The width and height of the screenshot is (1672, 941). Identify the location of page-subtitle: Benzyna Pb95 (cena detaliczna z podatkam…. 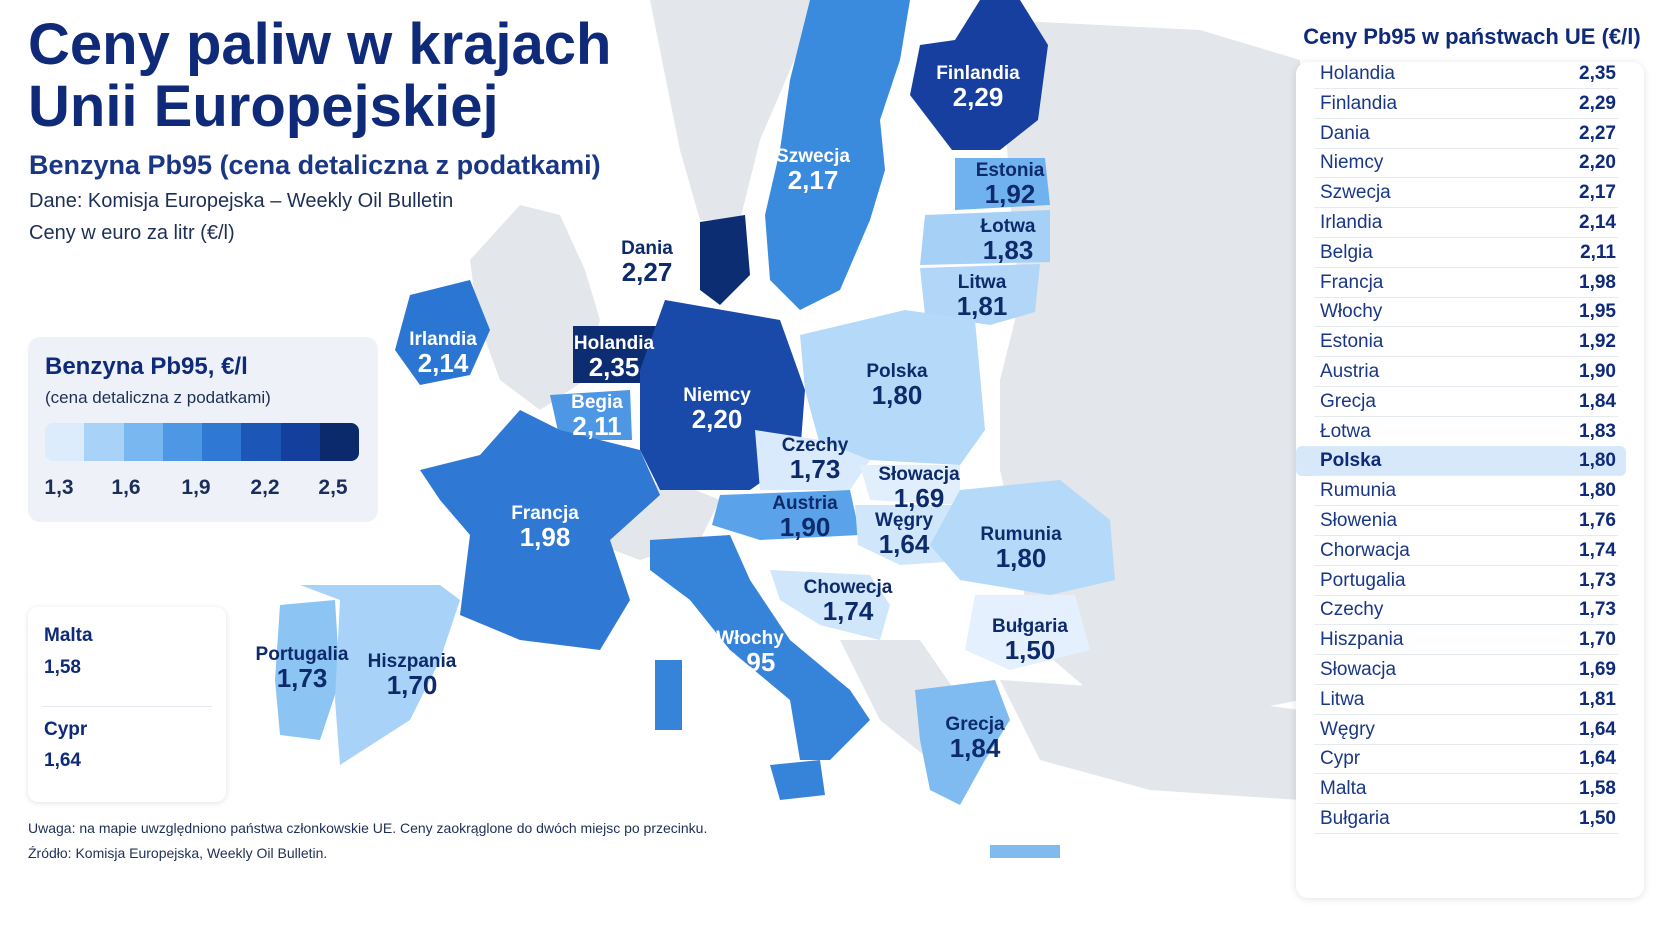
(315, 165).